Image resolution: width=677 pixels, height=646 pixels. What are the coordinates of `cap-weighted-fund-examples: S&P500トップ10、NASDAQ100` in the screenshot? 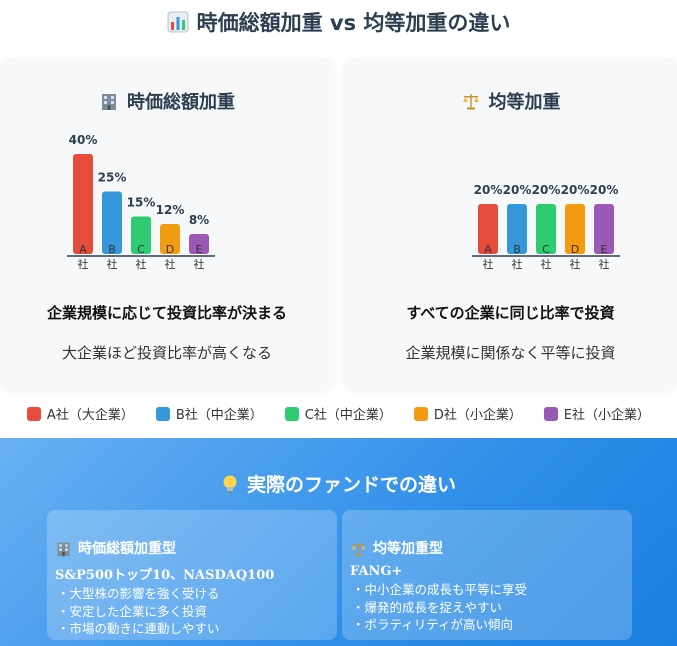 It's located at (165, 575).